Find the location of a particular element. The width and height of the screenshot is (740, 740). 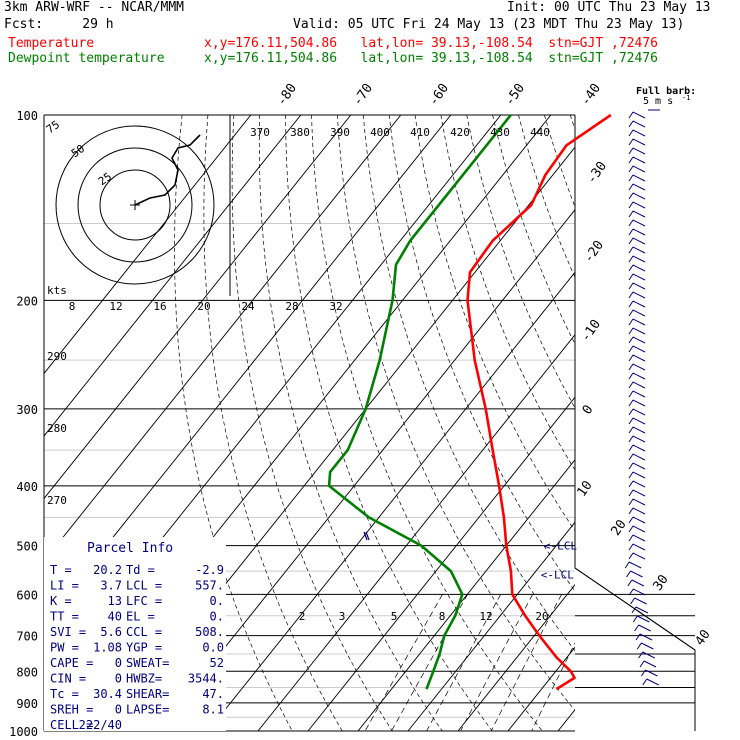

hodograph-ring-label: 50 is located at coordinates (78, 151).